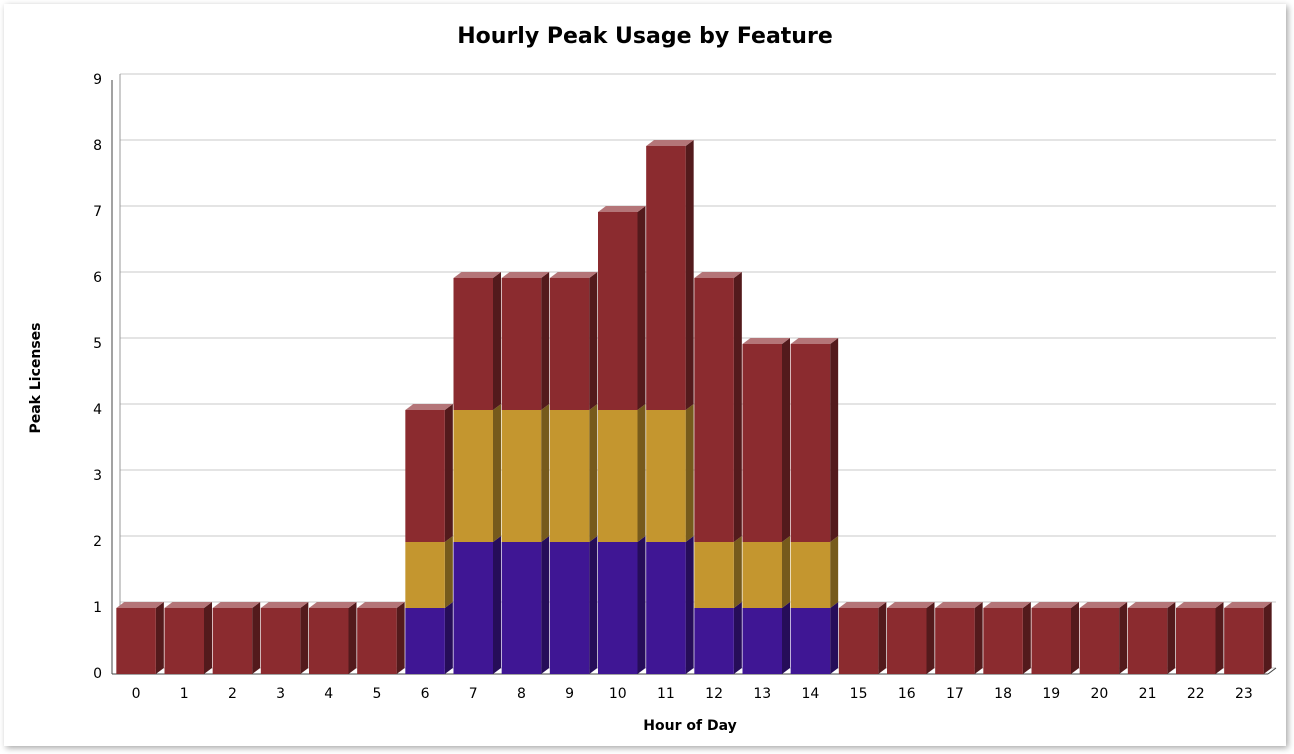  What do you see at coordinates (689, 726) in the screenshot?
I see `x-axis-title: Hour of Day` at bounding box center [689, 726].